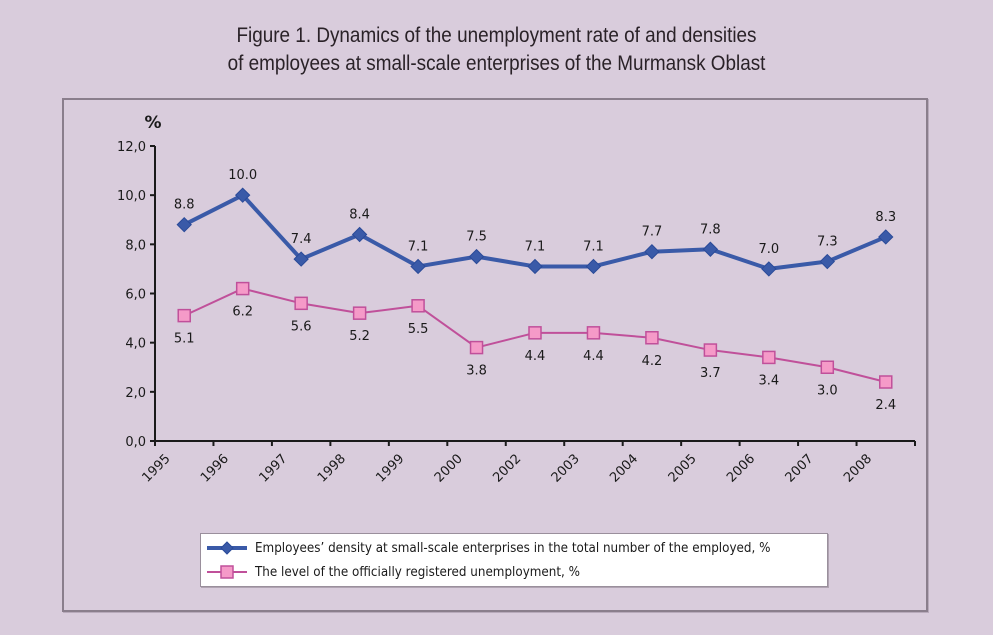 The width and height of the screenshot is (993, 635). Describe the element at coordinates (827, 242) in the screenshot. I see `data-label: 7.3` at that location.